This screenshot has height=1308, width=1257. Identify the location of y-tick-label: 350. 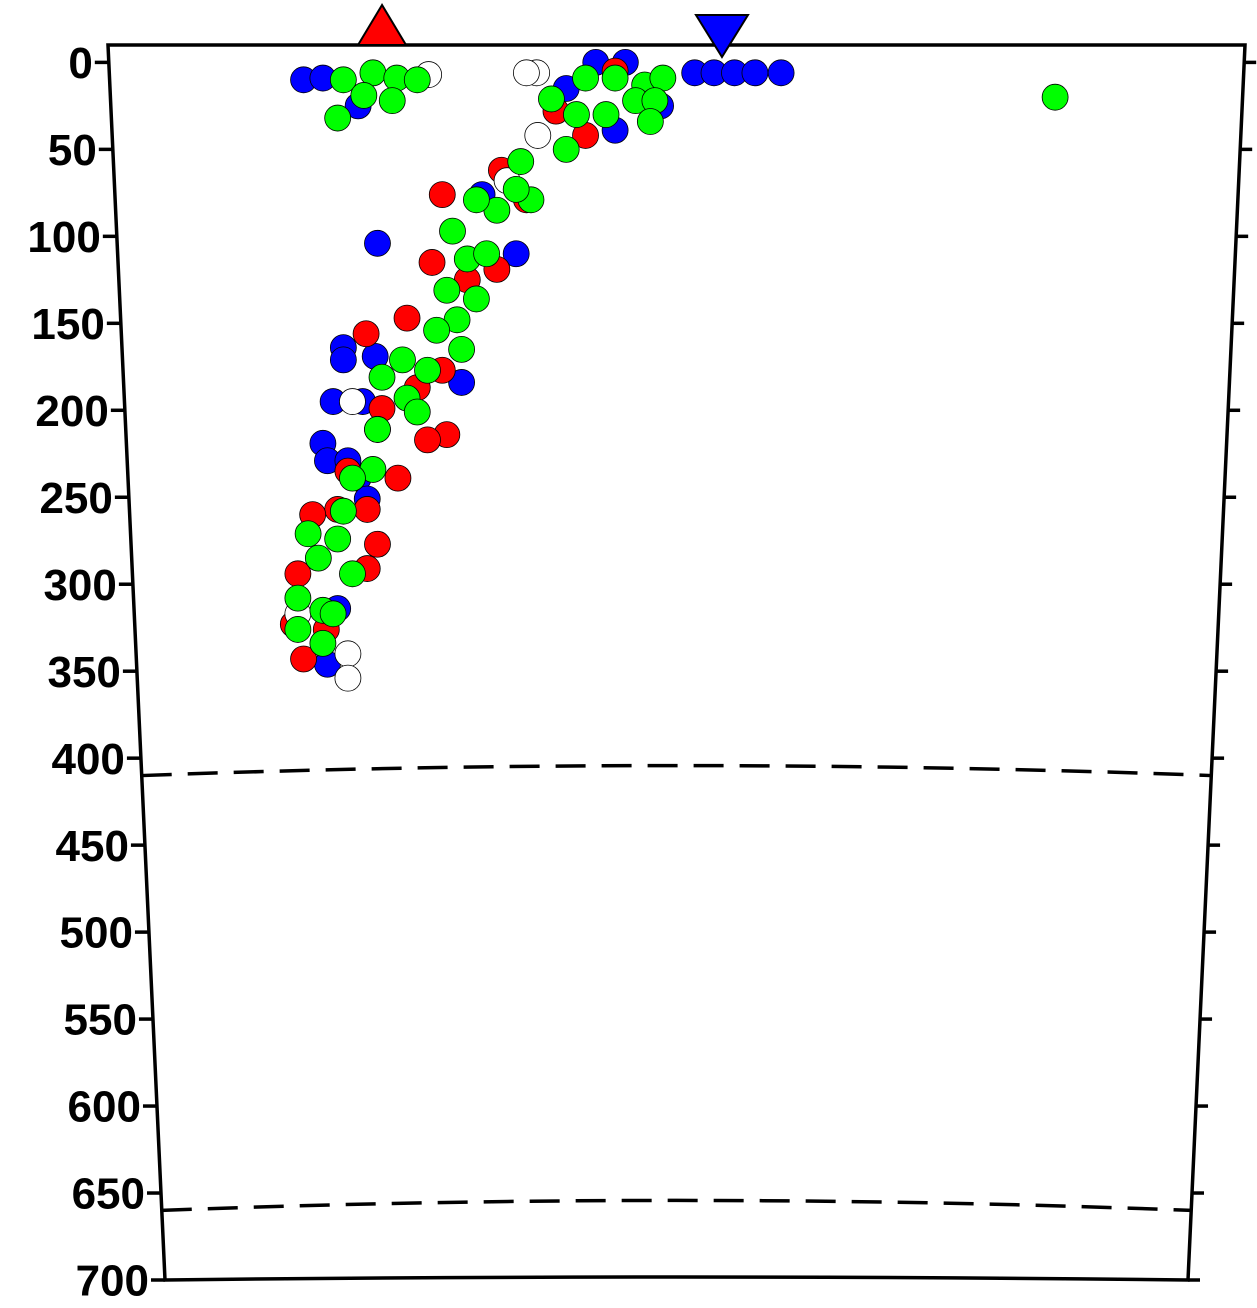
(83, 672).